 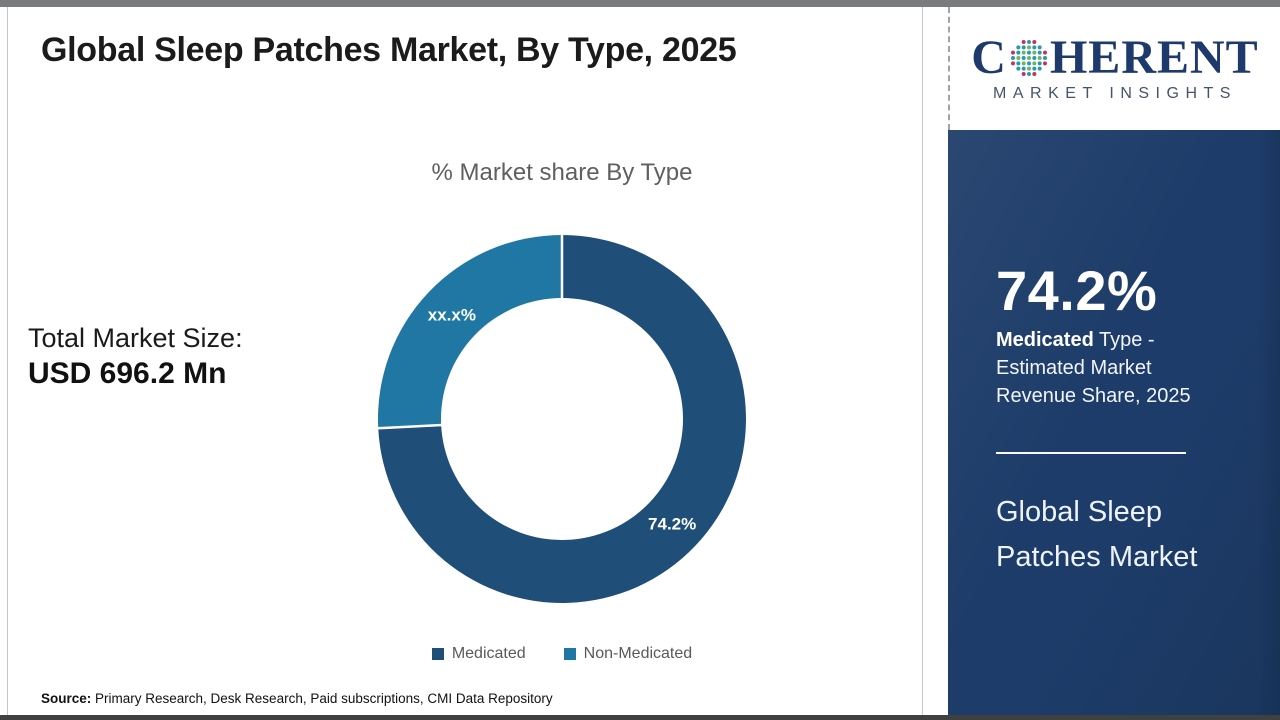 I want to click on brand-wordmark: C HERENT, so click(x=1114, y=58).